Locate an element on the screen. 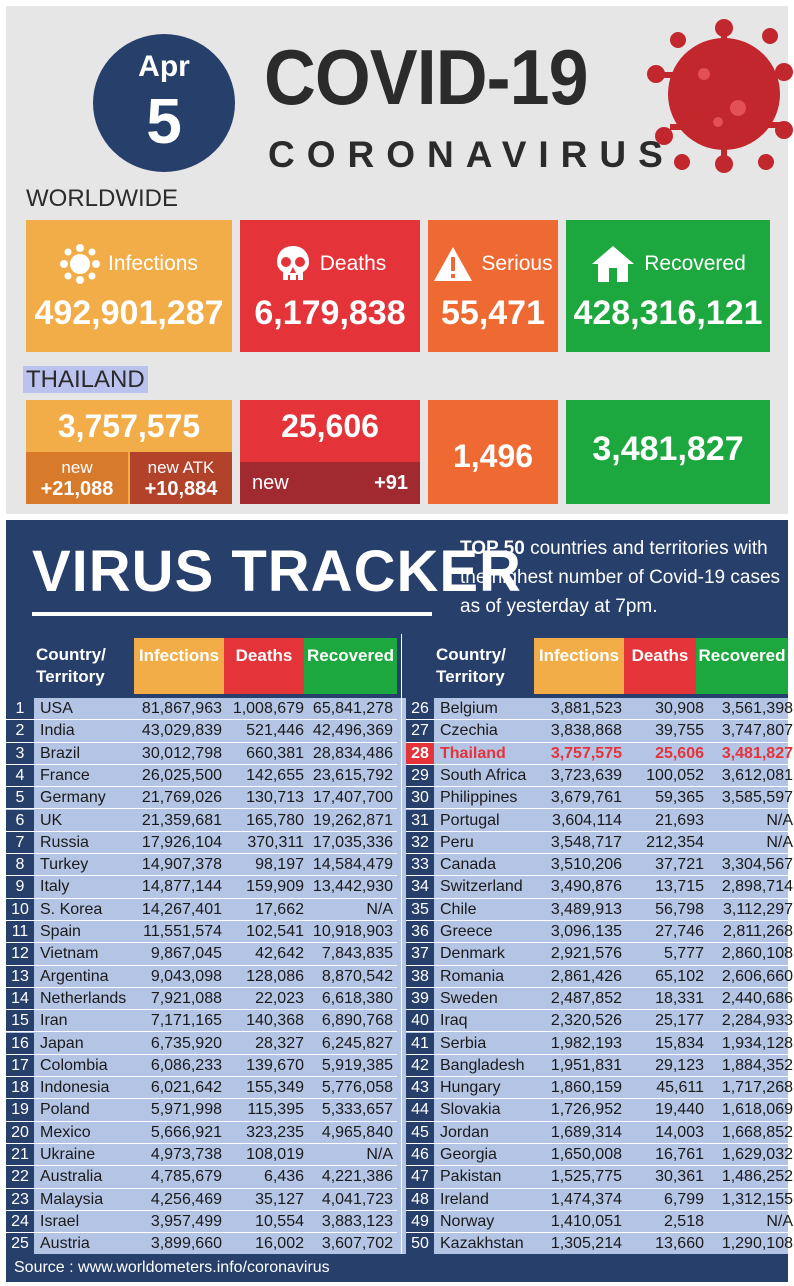 Image resolution: width=794 pixels, height=1286 pixels. header-infections-left: Infections is located at coordinates (179, 666).